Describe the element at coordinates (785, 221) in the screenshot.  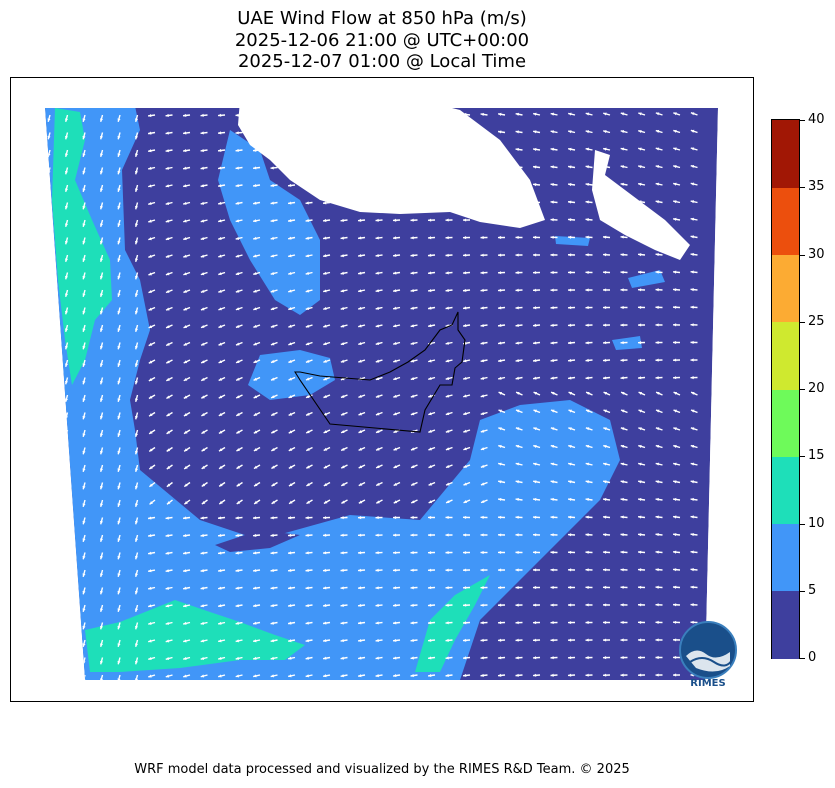
I see `colorbar-segment` at that location.